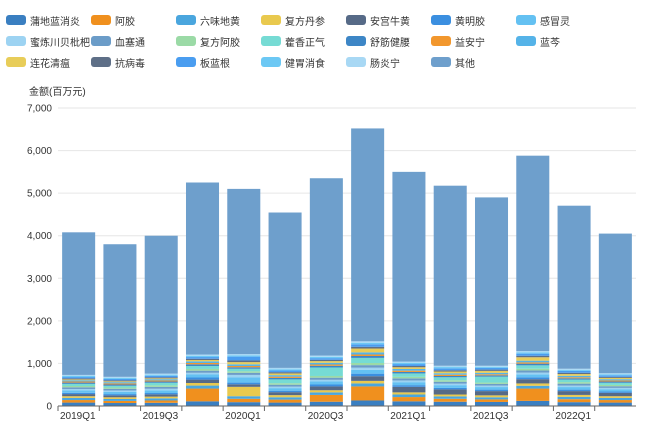 The height and width of the screenshot is (434, 653). Describe the element at coordinates (218, 62) in the screenshot. I see `legend-item: 板蓝根` at that location.